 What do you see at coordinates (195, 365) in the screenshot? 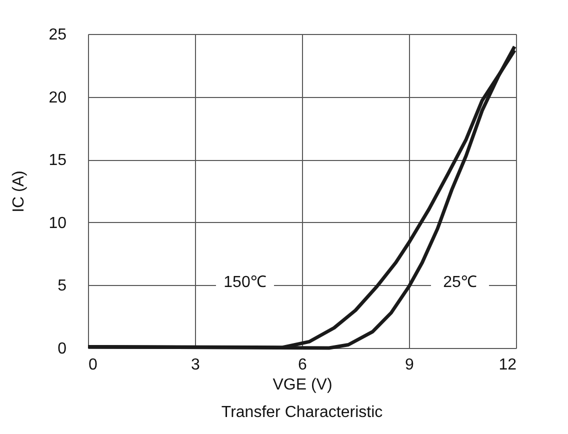
I see `x-tick-label: 3` at bounding box center [195, 365].